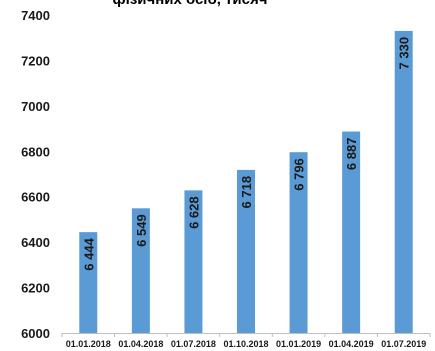  I want to click on data-label: 7 330, so click(404, 53).